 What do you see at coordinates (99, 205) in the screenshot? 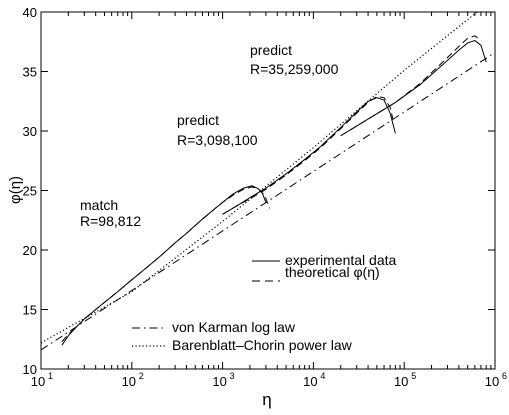
I see `annotation-match-label: match` at bounding box center [99, 205].